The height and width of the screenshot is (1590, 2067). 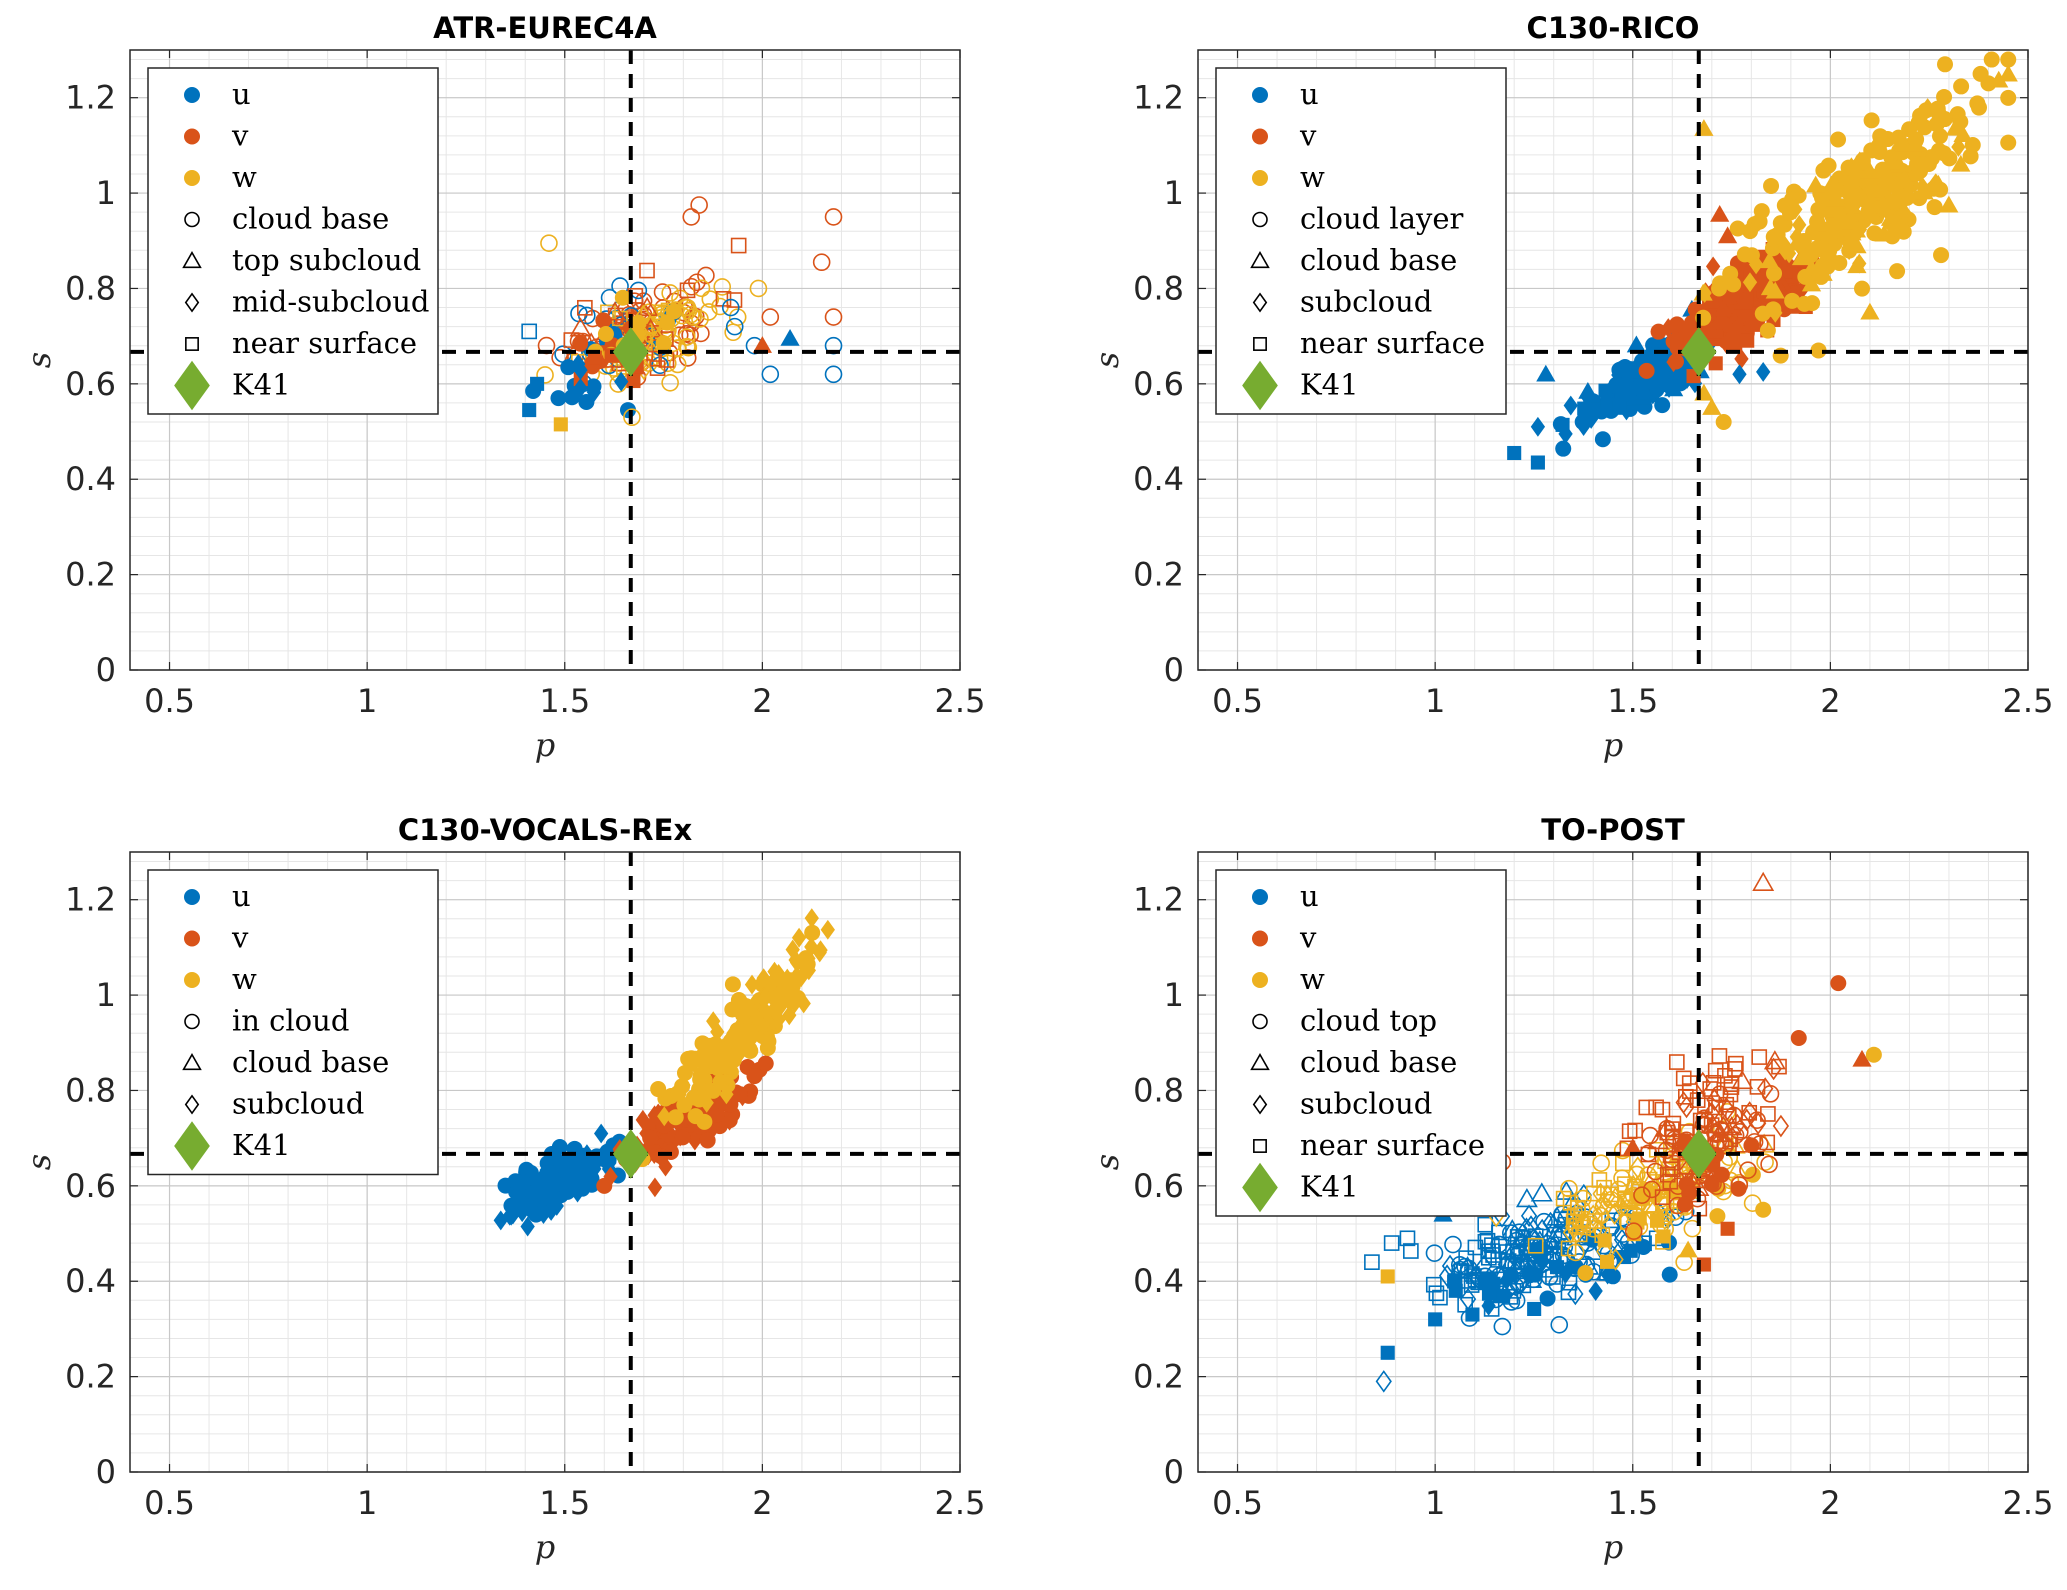 What do you see at coordinates (192, 1061) in the screenshot?
I see `legend-marker-cloud-base` at bounding box center [192, 1061].